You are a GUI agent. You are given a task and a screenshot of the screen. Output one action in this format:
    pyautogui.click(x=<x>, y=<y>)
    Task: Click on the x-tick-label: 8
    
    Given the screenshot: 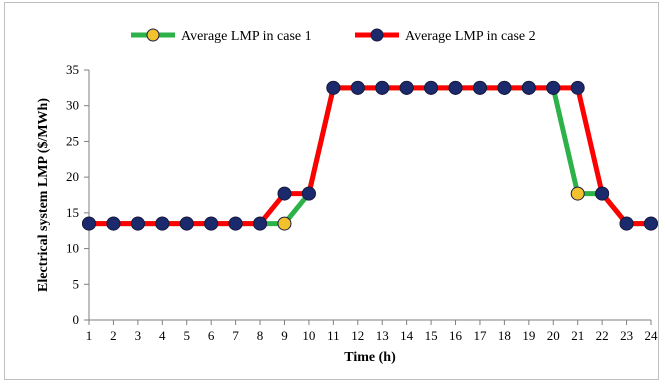 What is the action you would take?
    pyautogui.click(x=260, y=335)
    